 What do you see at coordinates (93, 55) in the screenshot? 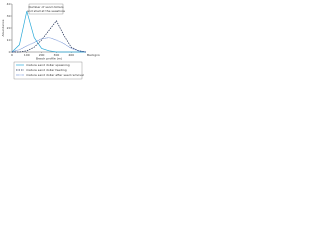
I see `right-label: Background` at bounding box center [93, 55].